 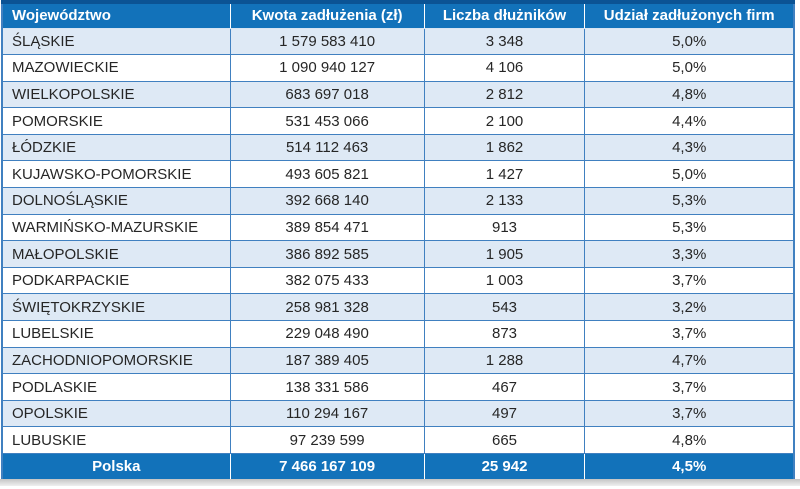 What do you see at coordinates (504, 360) in the screenshot?
I see `cell-liczba-dluznikow: 1 288` at bounding box center [504, 360].